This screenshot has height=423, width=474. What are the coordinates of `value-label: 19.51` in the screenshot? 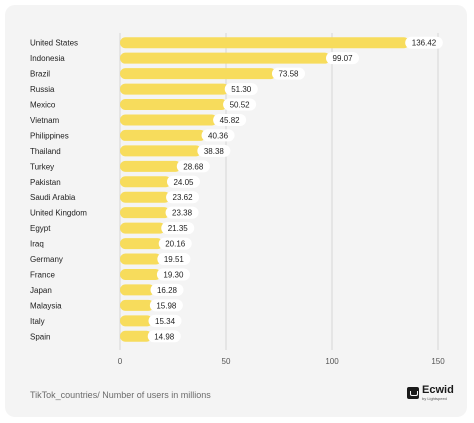 It's located at (174, 259).